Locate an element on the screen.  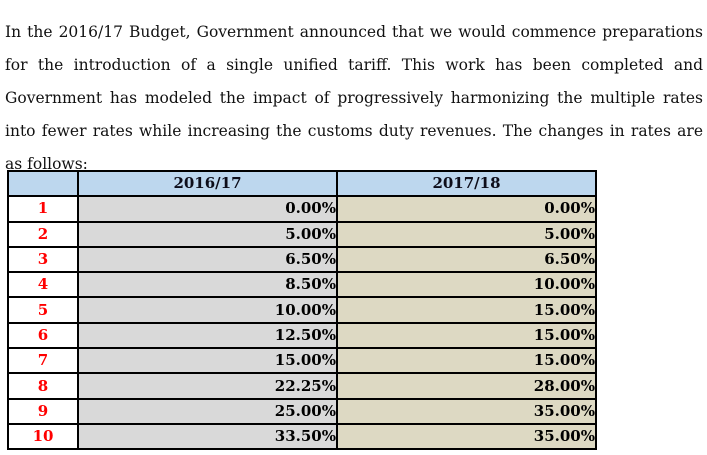
table-row: 6 12.50% 15.00% is located at coordinates (302, 335).